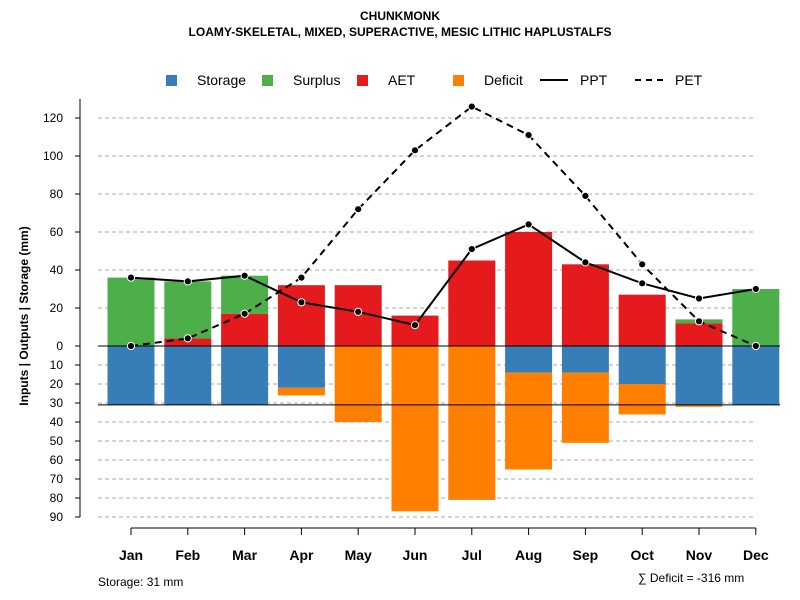  Describe the element at coordinates (642, 399) in the screenshot. I see `bar-deficit-oct` at that location.